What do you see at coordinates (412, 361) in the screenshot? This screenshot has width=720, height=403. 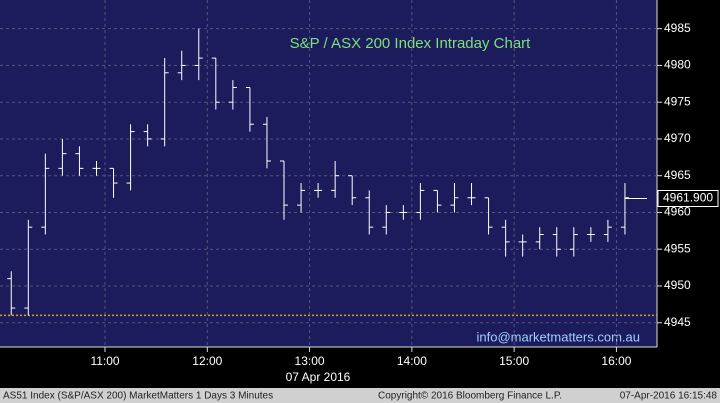 I see `x-tick-label: 14:00` at bounding box center [412, 361].